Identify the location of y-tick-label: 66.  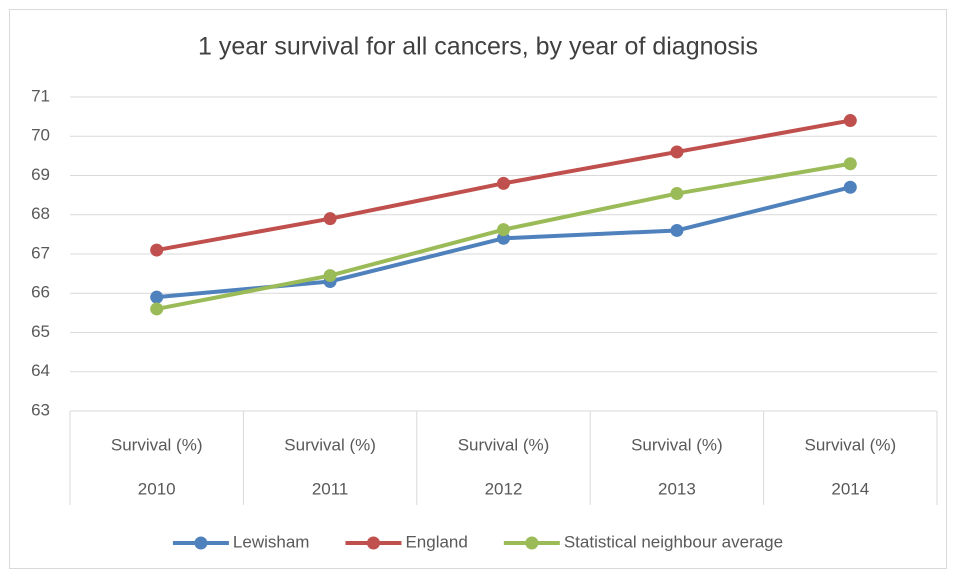
(40, 292).